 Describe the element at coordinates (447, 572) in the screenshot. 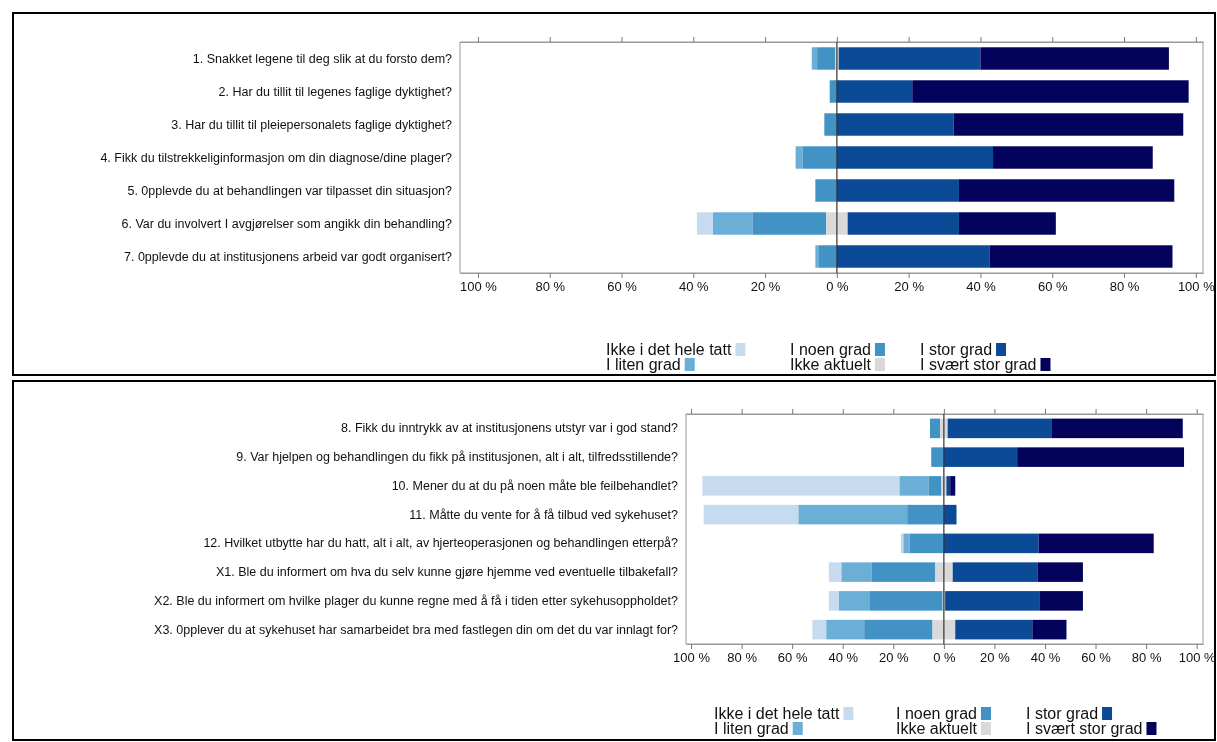

I see `y-tick-label: X1. Ble du informert om hva du selv kunne gjøre hjemme ved eventuelle tilbakefall?` at that location.